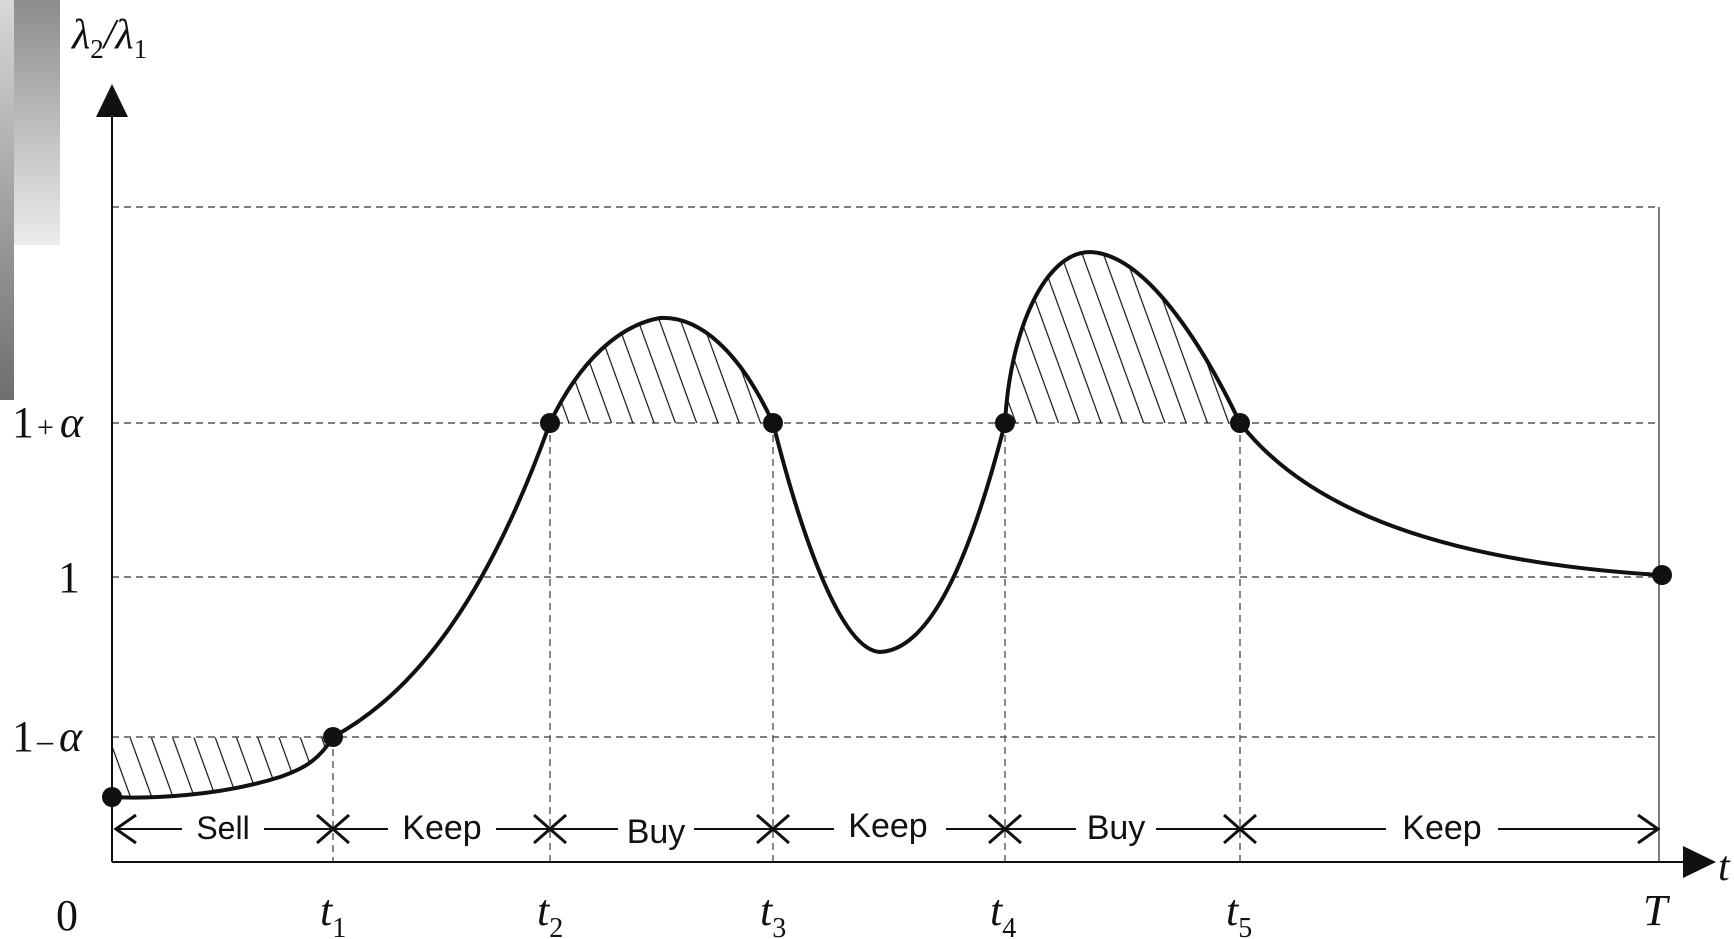  Describe the element at coordinates (1240, 829) in the screenshot. I see `boundary-marker-t5` at that location.